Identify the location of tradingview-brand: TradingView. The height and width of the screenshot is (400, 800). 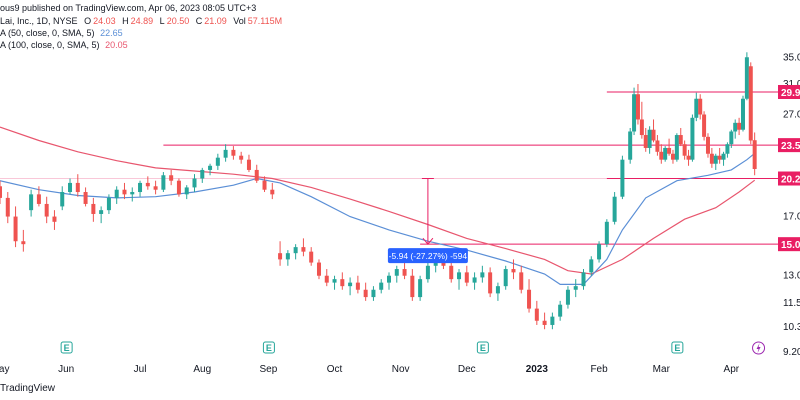
(27, 388).